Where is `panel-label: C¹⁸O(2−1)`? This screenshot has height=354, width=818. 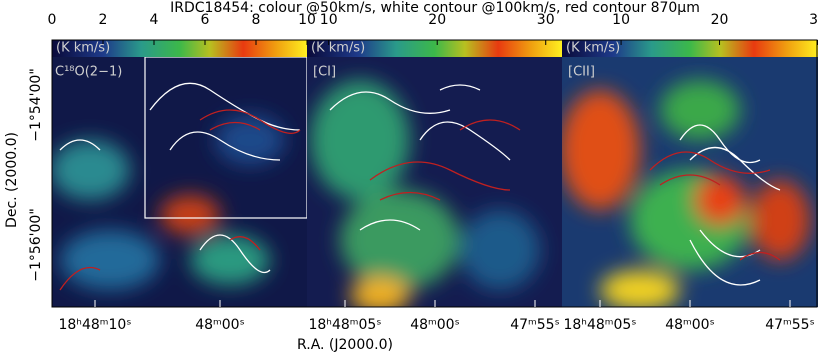
panel-label: C¹⁸O(2−1) is located at coordinates (88, 72).